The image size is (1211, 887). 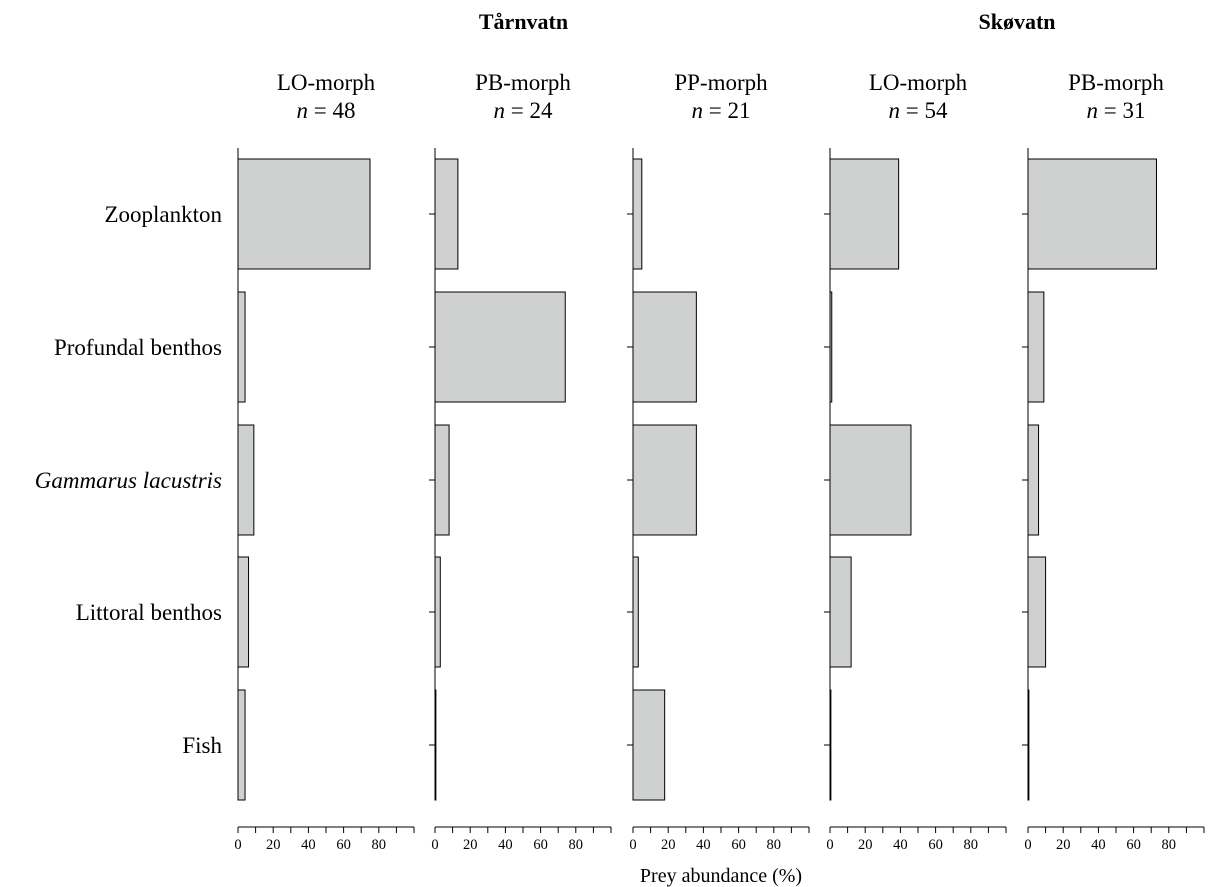 I want to click on panel-n-2: n = 21, so click(x=721, y=110).